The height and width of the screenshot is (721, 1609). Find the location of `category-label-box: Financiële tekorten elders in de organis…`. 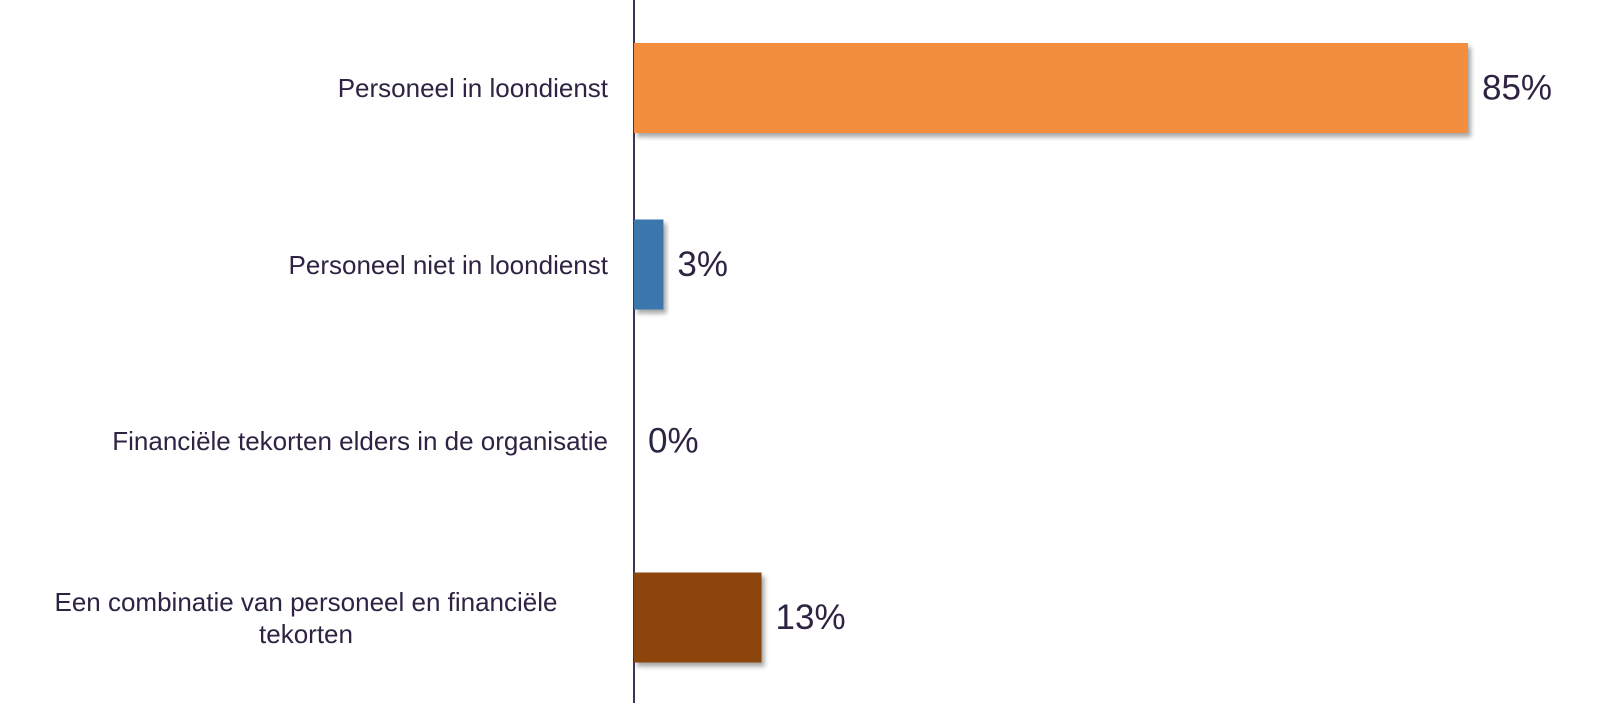

category-label-box: Financiële tekorten elders in de organis… is located at coordinates (304, 441).